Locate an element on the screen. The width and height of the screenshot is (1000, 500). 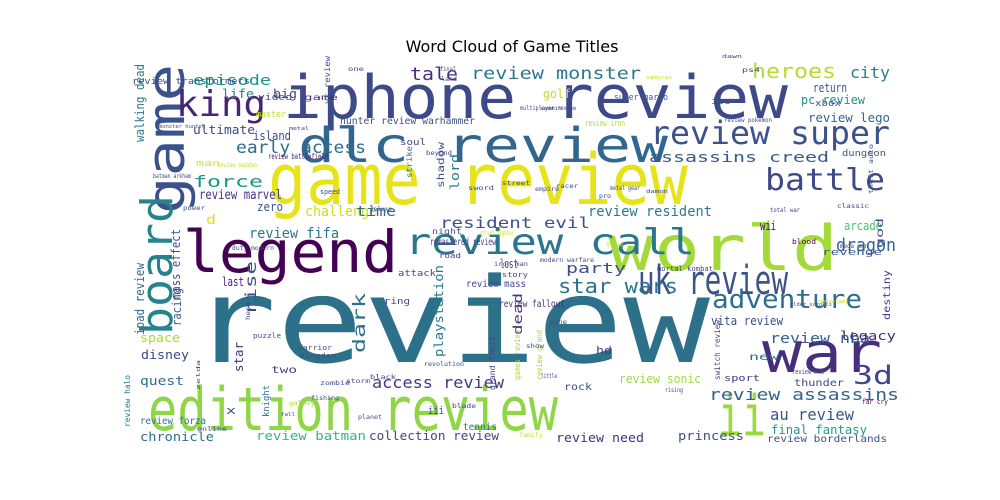
word-shadow: shadow is located at coordinates (441, 164).